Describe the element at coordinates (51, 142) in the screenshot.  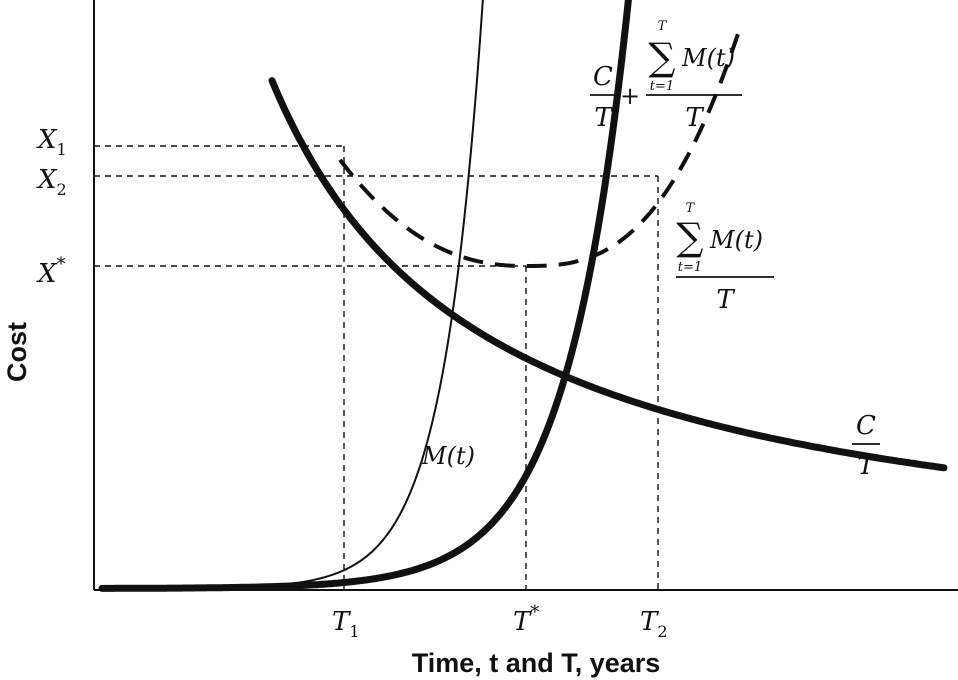
I see `y-tick-x1: X1` at that location.